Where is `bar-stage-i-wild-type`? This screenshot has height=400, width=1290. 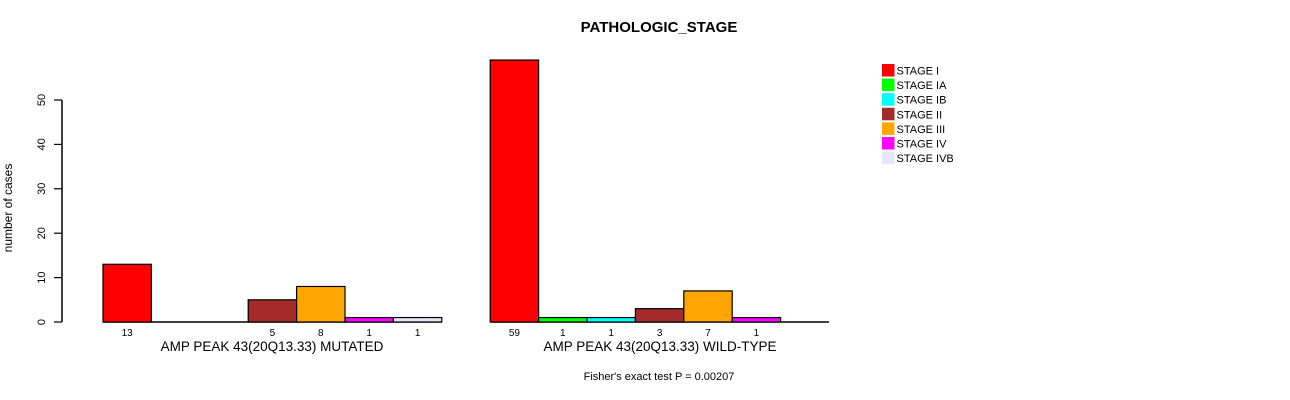 bar-stage-i-wild-type is located at coordinates (514, 191).